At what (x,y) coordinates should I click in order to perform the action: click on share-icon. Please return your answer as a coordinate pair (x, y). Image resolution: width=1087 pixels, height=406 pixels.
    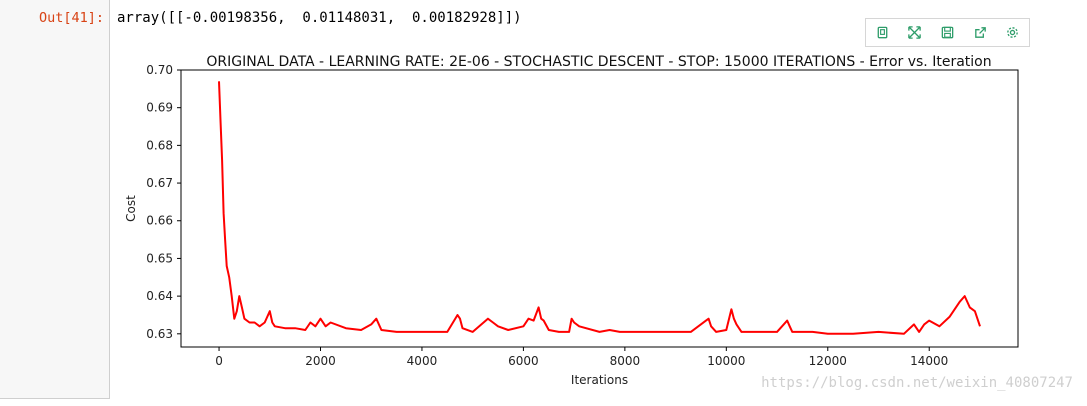
    Looking at the image, I should click on (980, 32).